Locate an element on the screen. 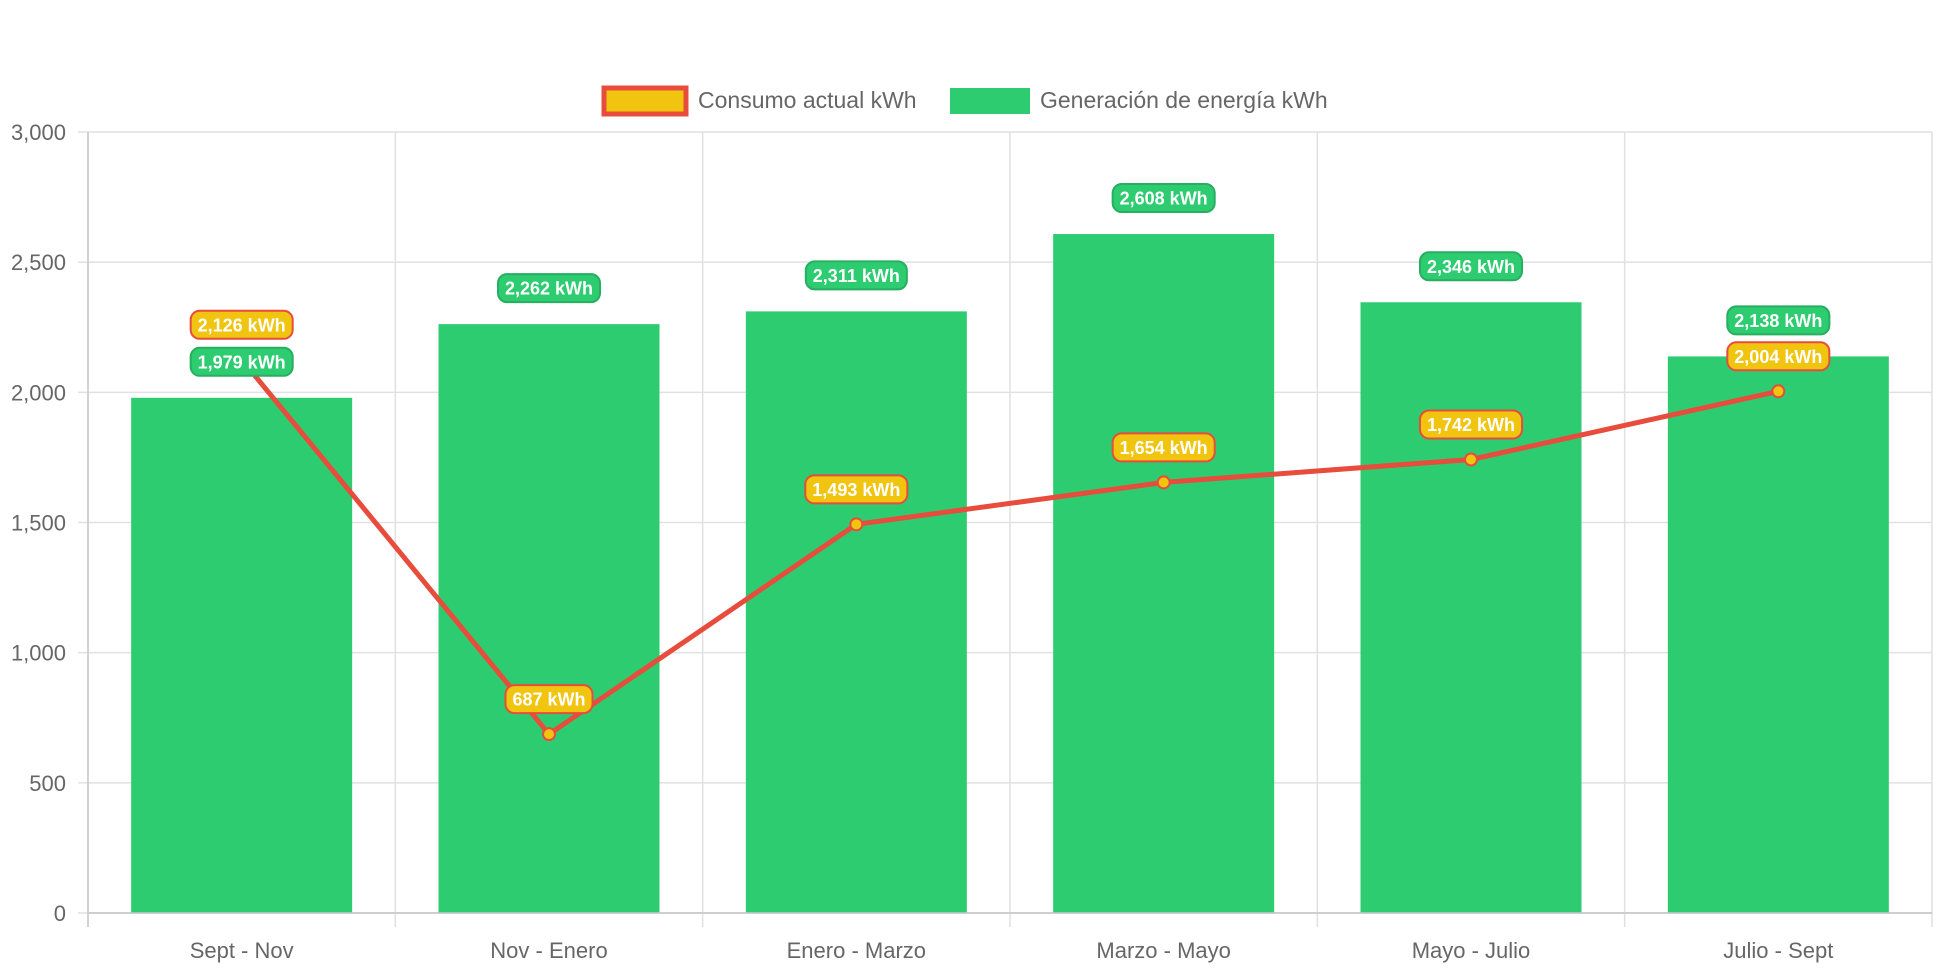 The width and height of the screenshot is (1942, 970). x-tick-label: Mayo - Julio is located at coordinates (1471, 950).